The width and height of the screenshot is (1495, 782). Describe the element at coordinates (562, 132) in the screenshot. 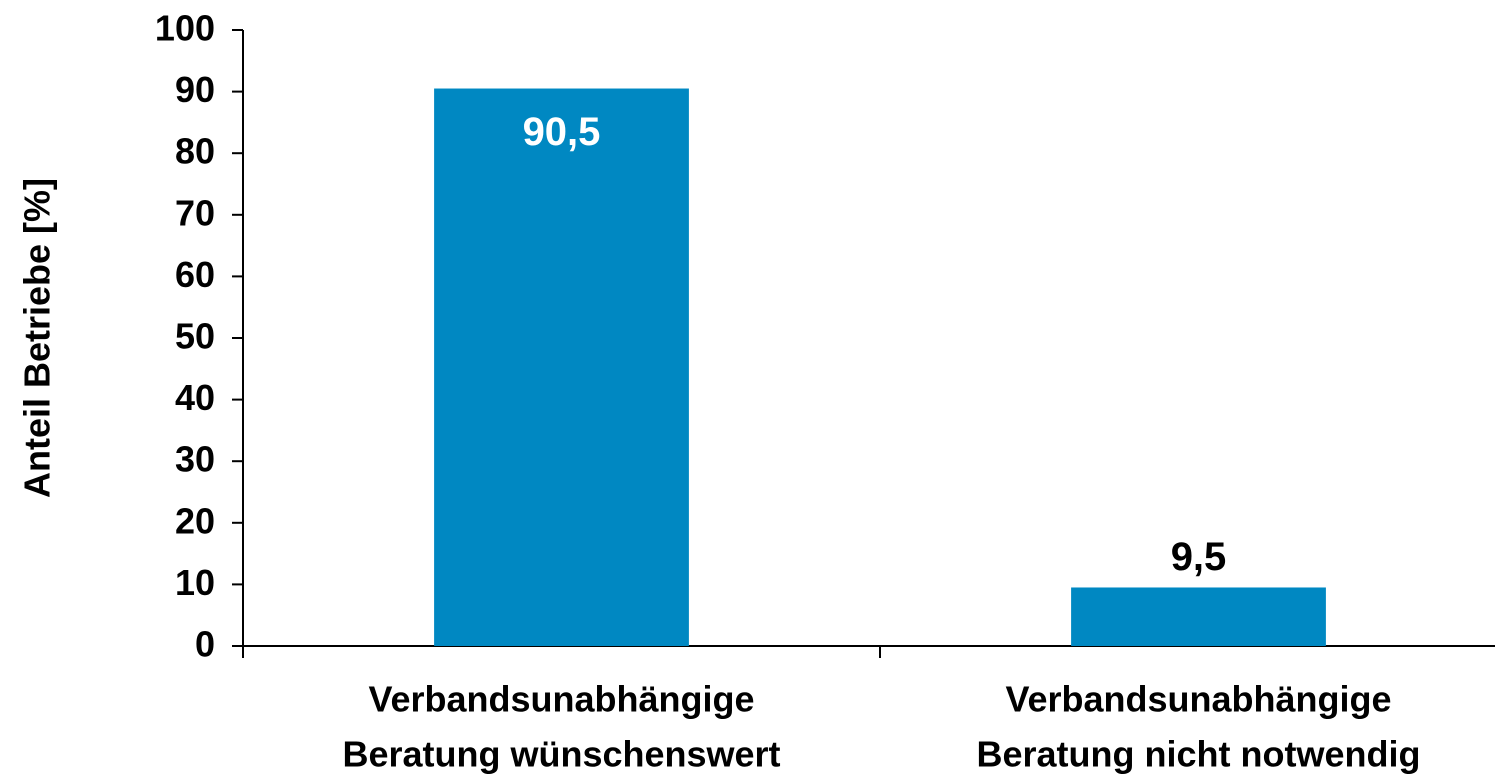

I see `value-label: 90,5` at that location.